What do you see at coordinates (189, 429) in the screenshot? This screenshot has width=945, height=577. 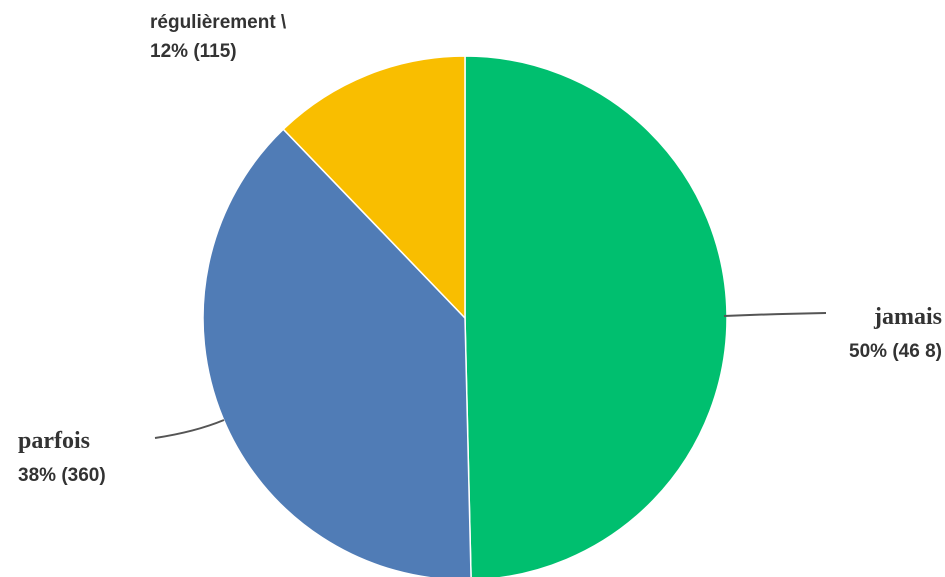 I see `leader-line-parfois` at bounding box center [189, 429].